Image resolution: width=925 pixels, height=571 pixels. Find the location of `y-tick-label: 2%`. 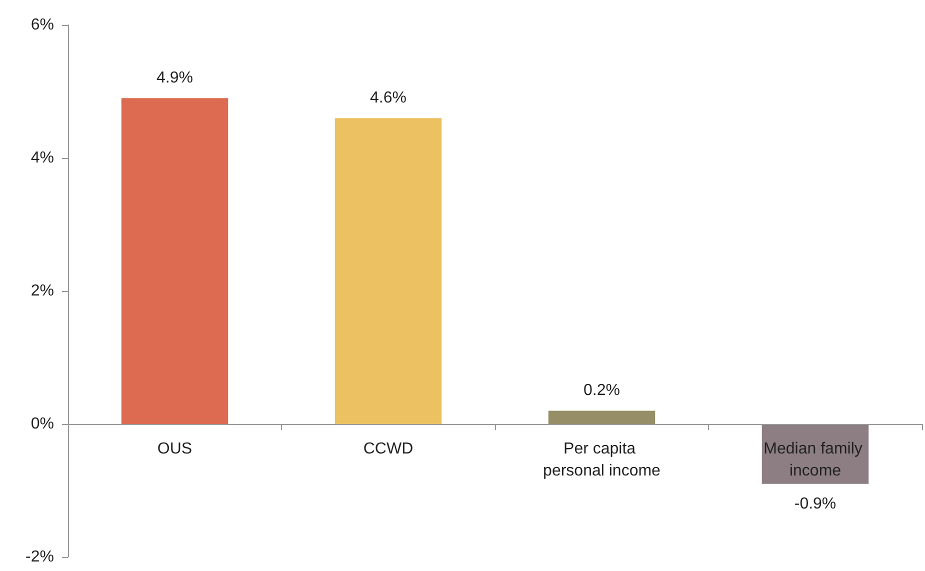

y-tick-label: 2% is located at coordinates (42, 291).